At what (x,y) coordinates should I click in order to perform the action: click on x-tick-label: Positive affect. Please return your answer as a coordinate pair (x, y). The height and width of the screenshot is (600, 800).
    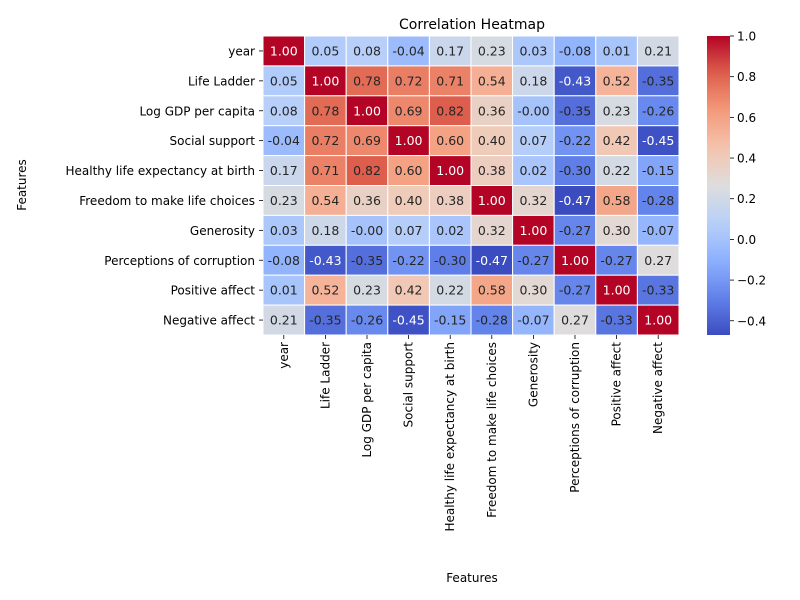
    Looking at the image, I should click on (617, 384).